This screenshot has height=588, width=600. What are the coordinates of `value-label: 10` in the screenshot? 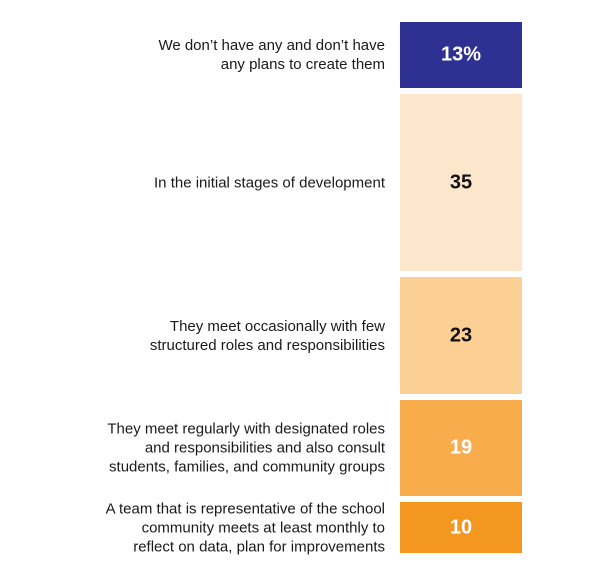 It's located at (461, 527).